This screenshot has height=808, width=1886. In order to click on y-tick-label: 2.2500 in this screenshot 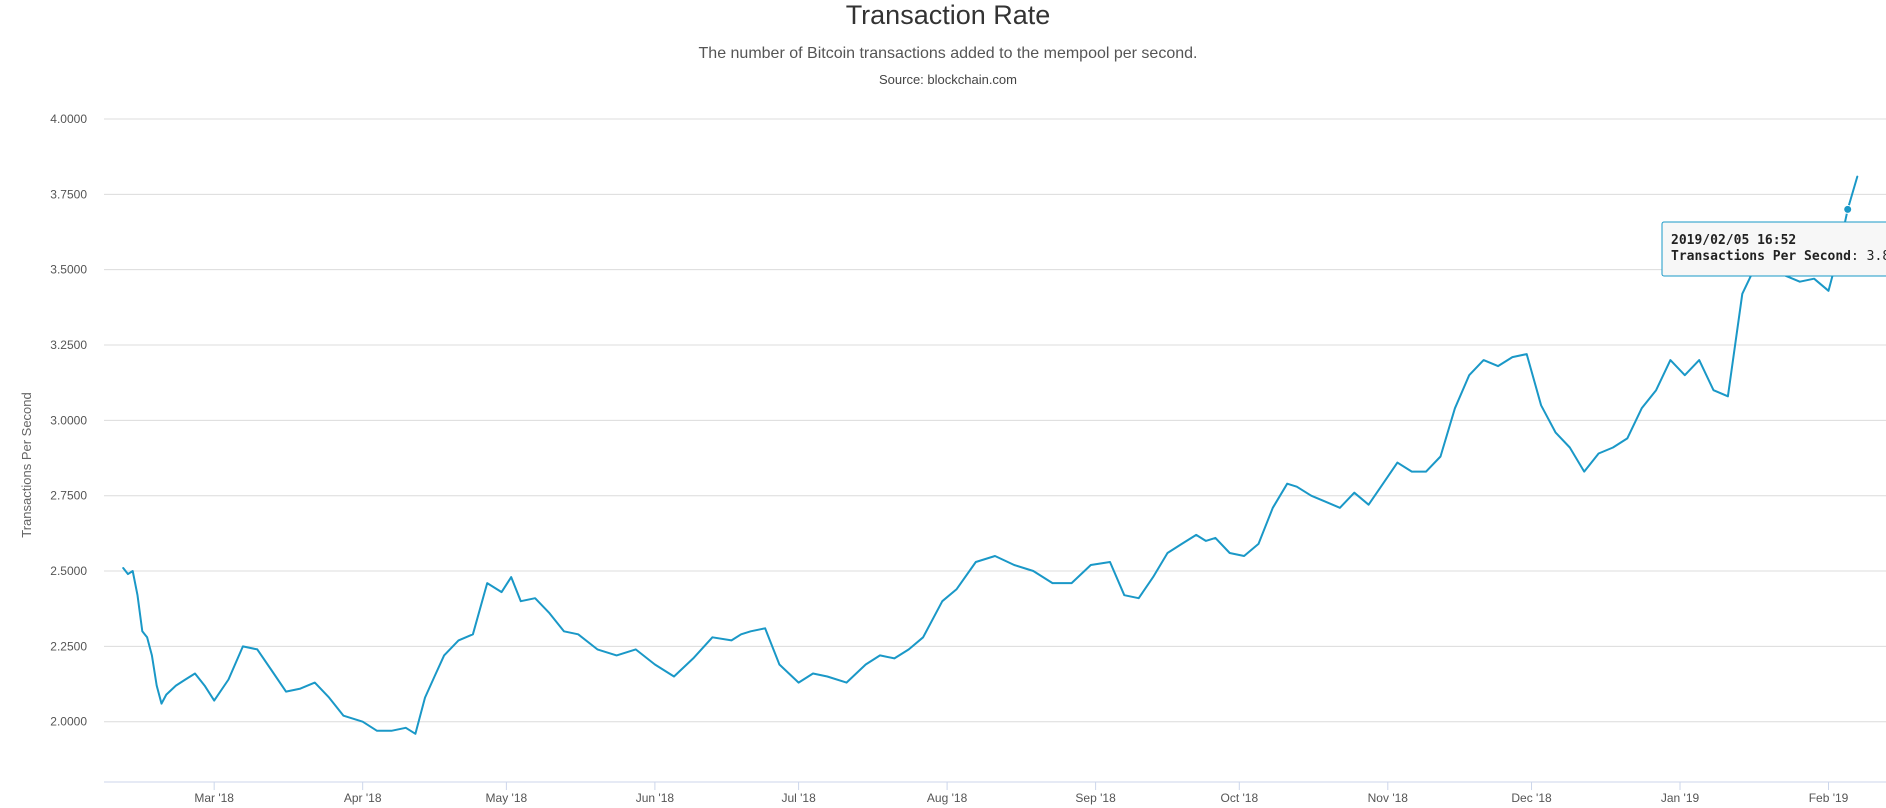, I will do `click(68, 646)`.